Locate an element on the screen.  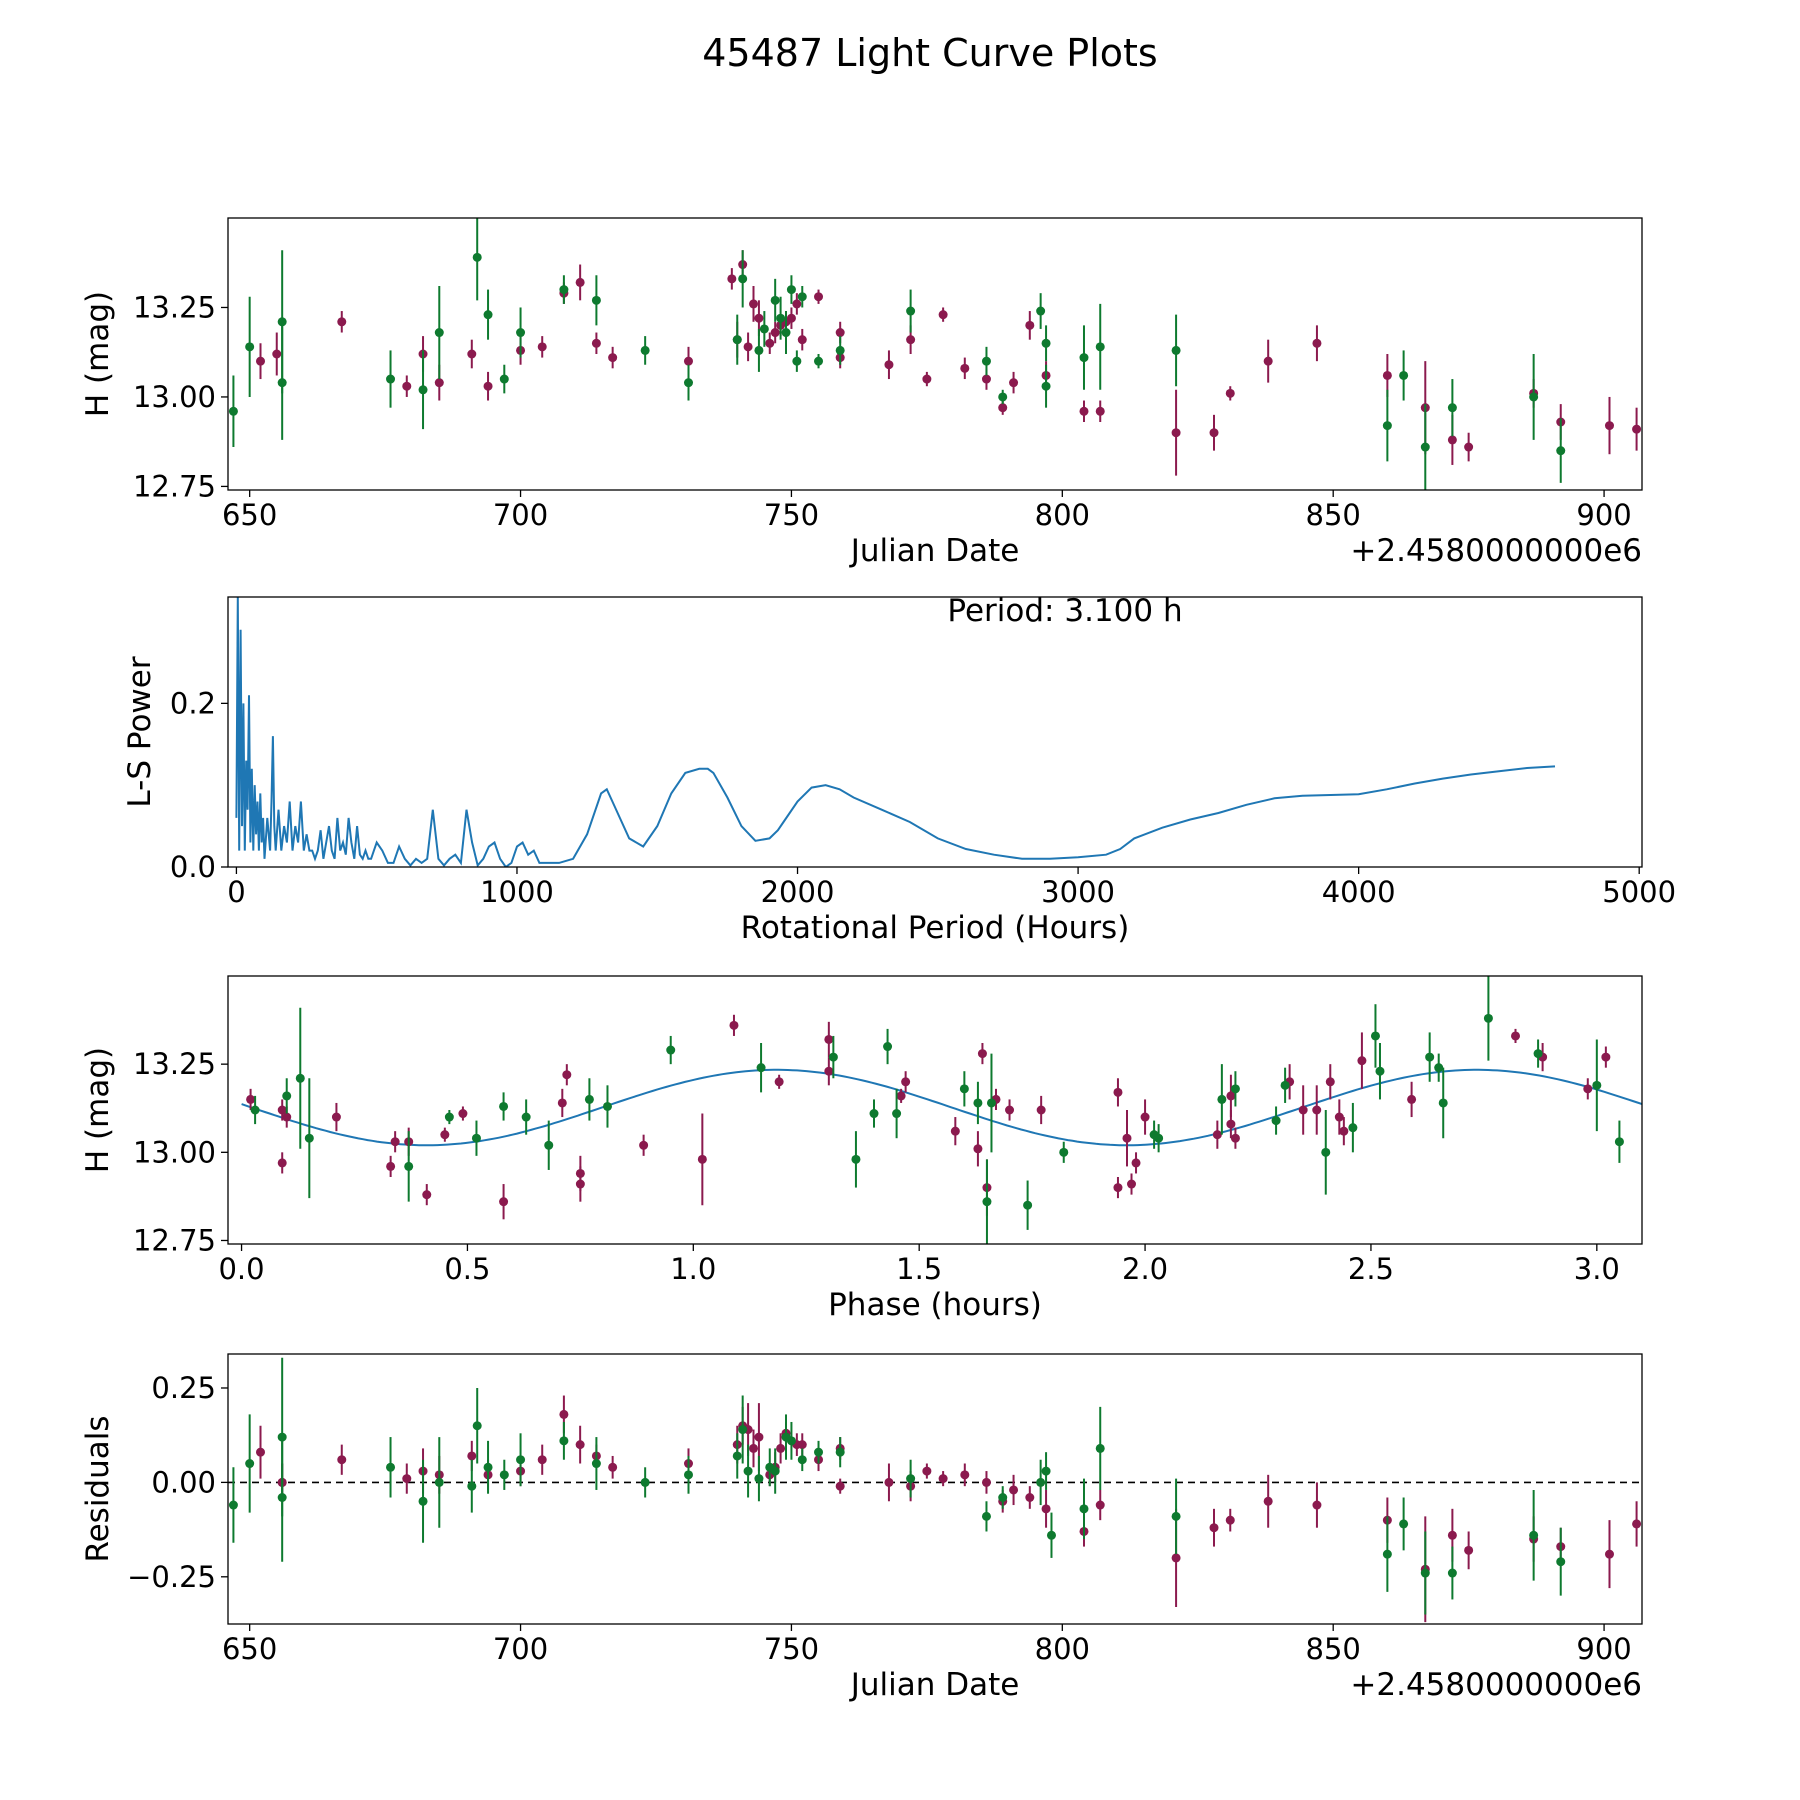
figure-title: 45487 Light Curve Plots is located at coordinates (929, 53).